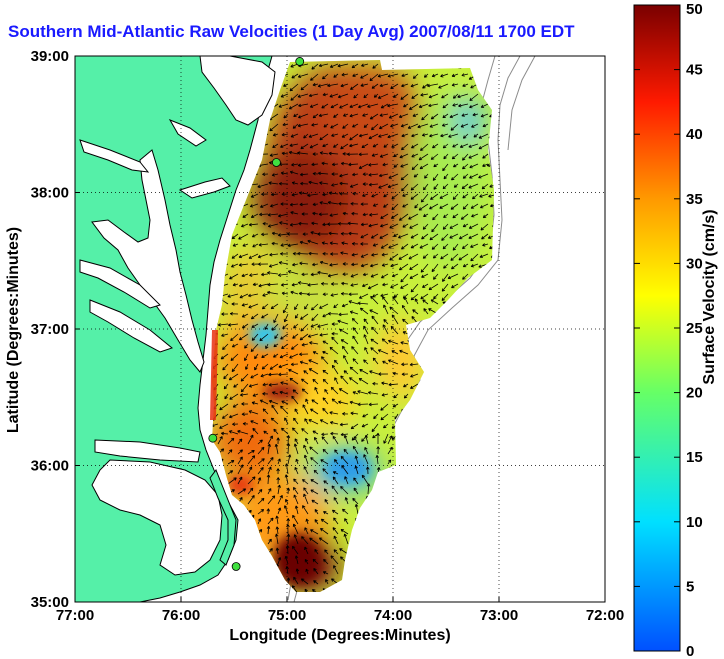 This screenshot has width=724, height=659. Describe the element at coordinates (709, 296) in the screenshot. I see `colorbar-label: Surface Velocity (cm/s)` at that location.